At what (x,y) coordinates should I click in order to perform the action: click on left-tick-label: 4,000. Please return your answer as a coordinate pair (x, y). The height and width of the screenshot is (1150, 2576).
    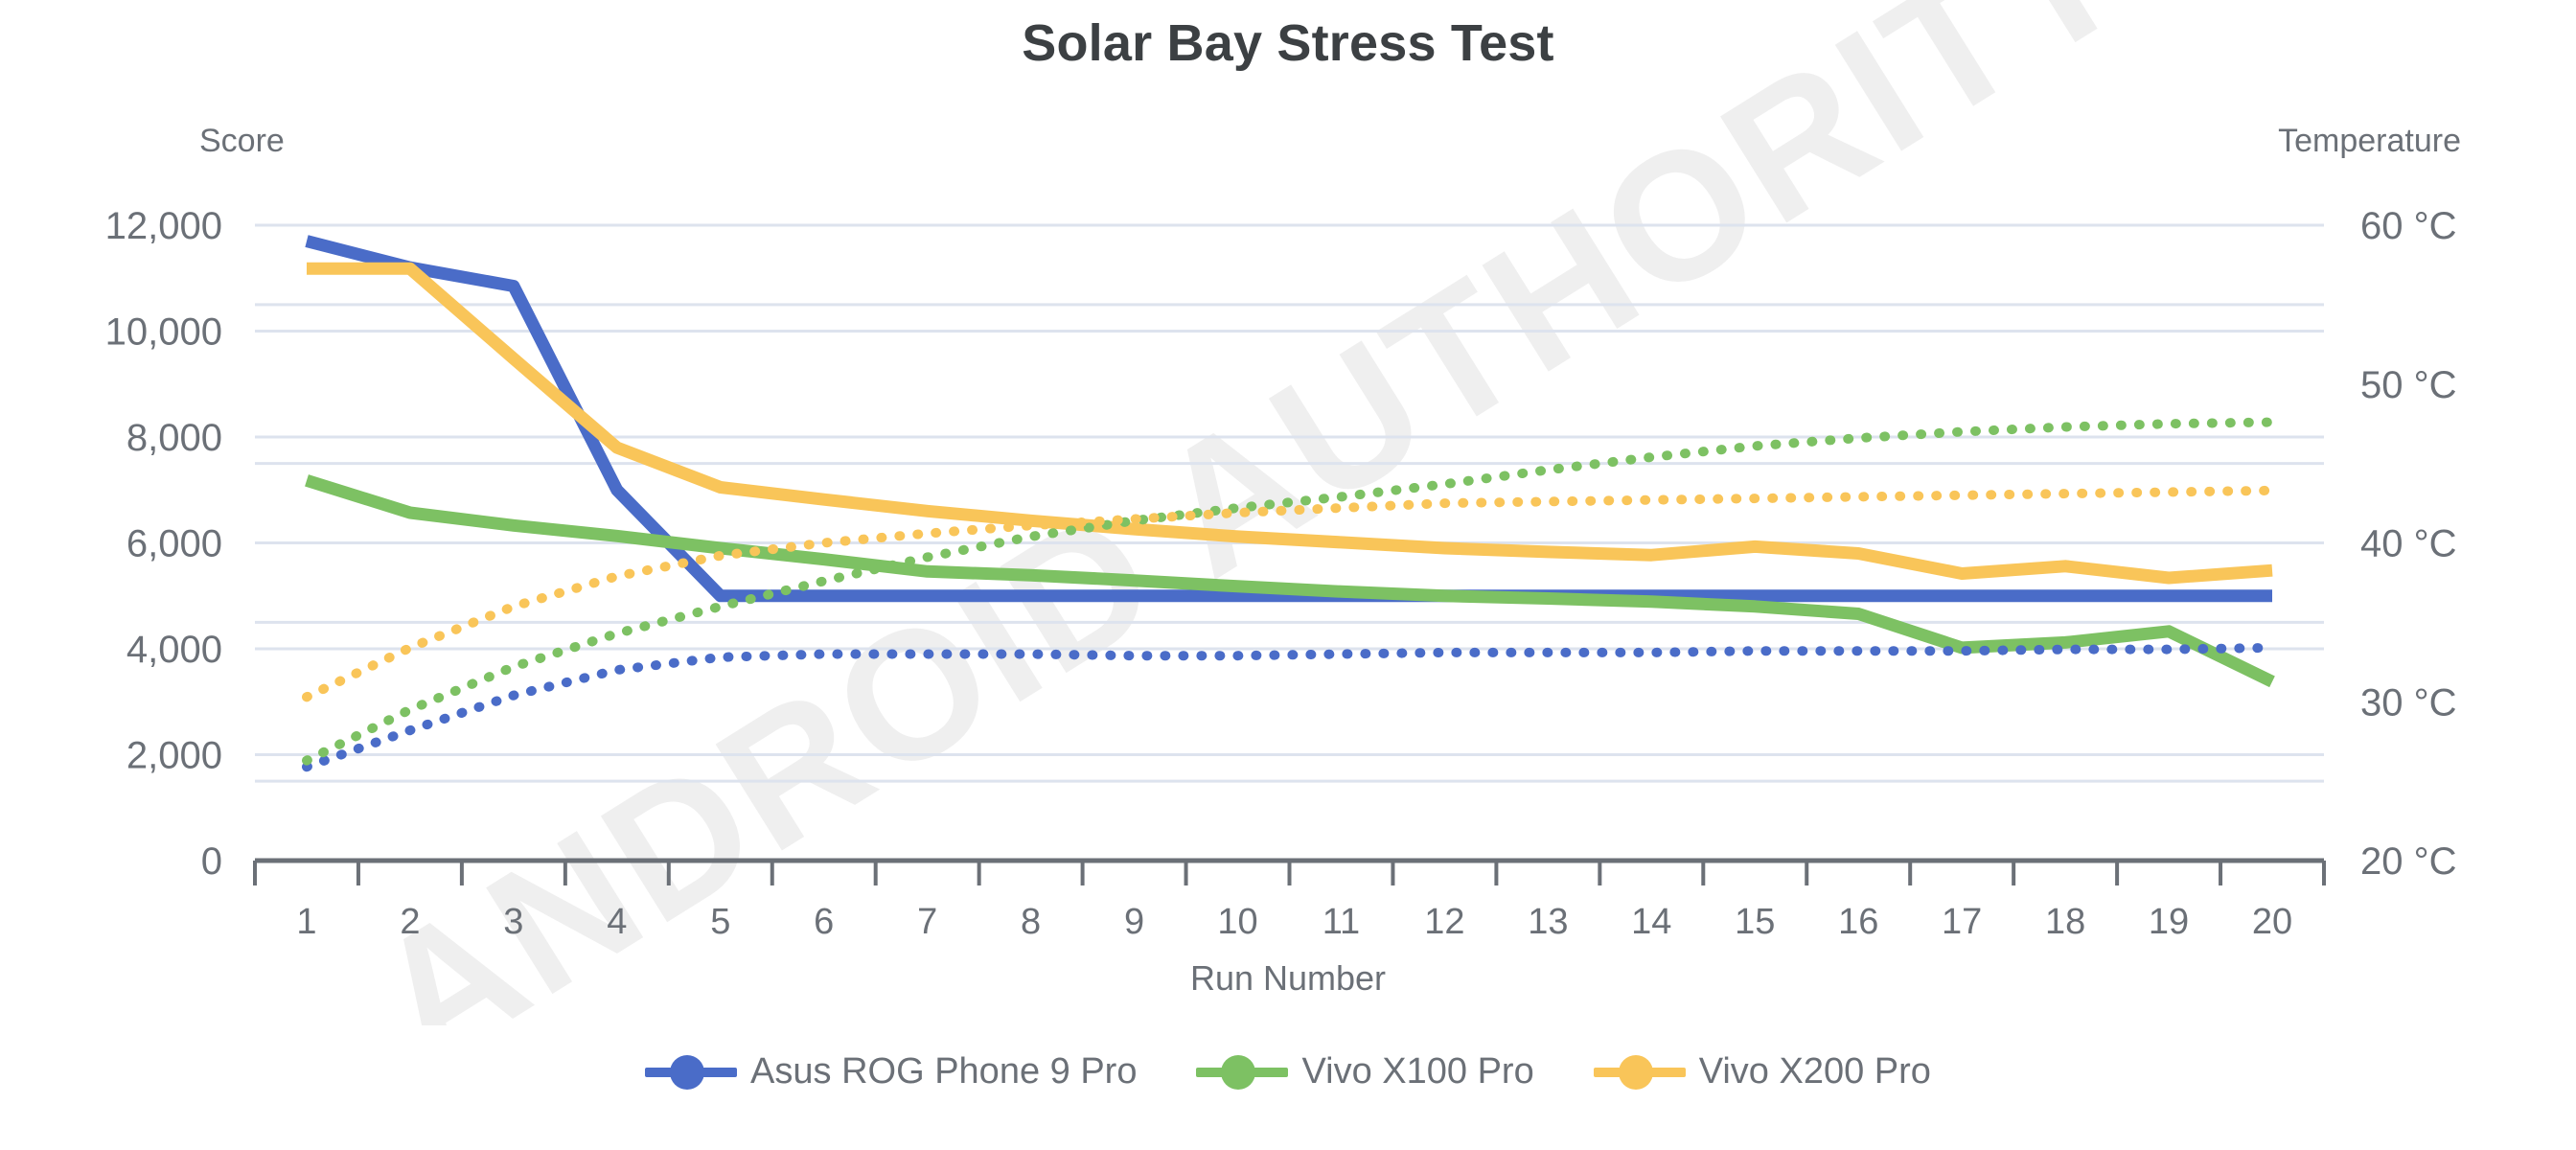
    Looking at the image, I should click on (174, 650).